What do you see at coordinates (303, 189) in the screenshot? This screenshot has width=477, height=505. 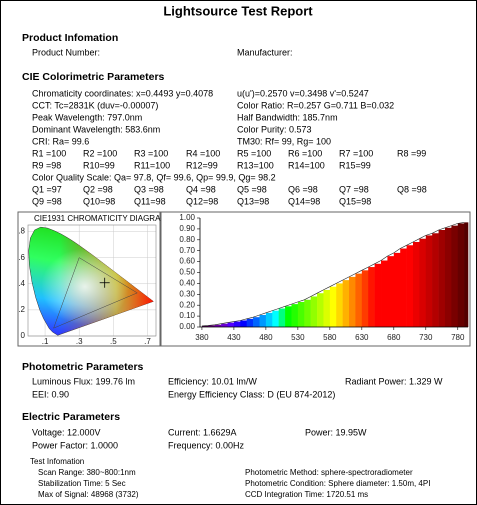 I see `qi-value: Q6 =98` at bounding box center [303, 189].